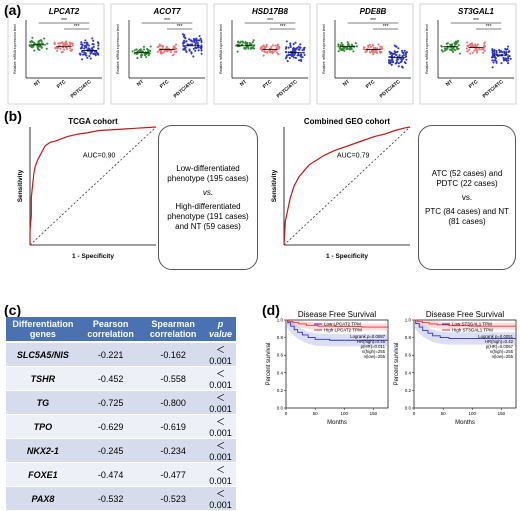 This screenshot has width=520, height=511. What do you see at coordinates (173, 474) in the screenshot?
I see `spearman-cell: -0.477` at bounding box center [173, 474].